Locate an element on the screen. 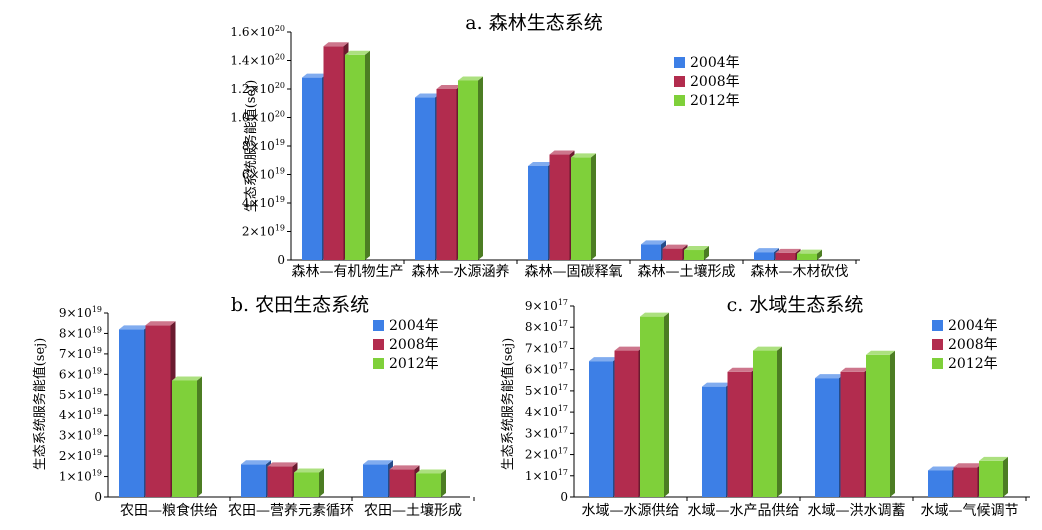 This screenshot has width=1042, height=530. chart-c-ylabel: 生态系统服务能值(sej) is located at coordinates (508, 404).